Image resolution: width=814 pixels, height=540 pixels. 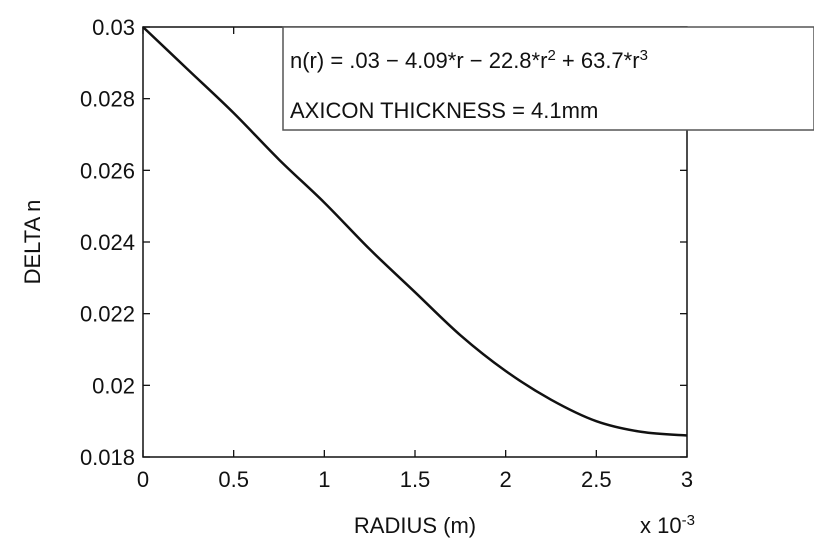 I want to click on y-axis-label: DELTA n, so click(x=32, y=242).